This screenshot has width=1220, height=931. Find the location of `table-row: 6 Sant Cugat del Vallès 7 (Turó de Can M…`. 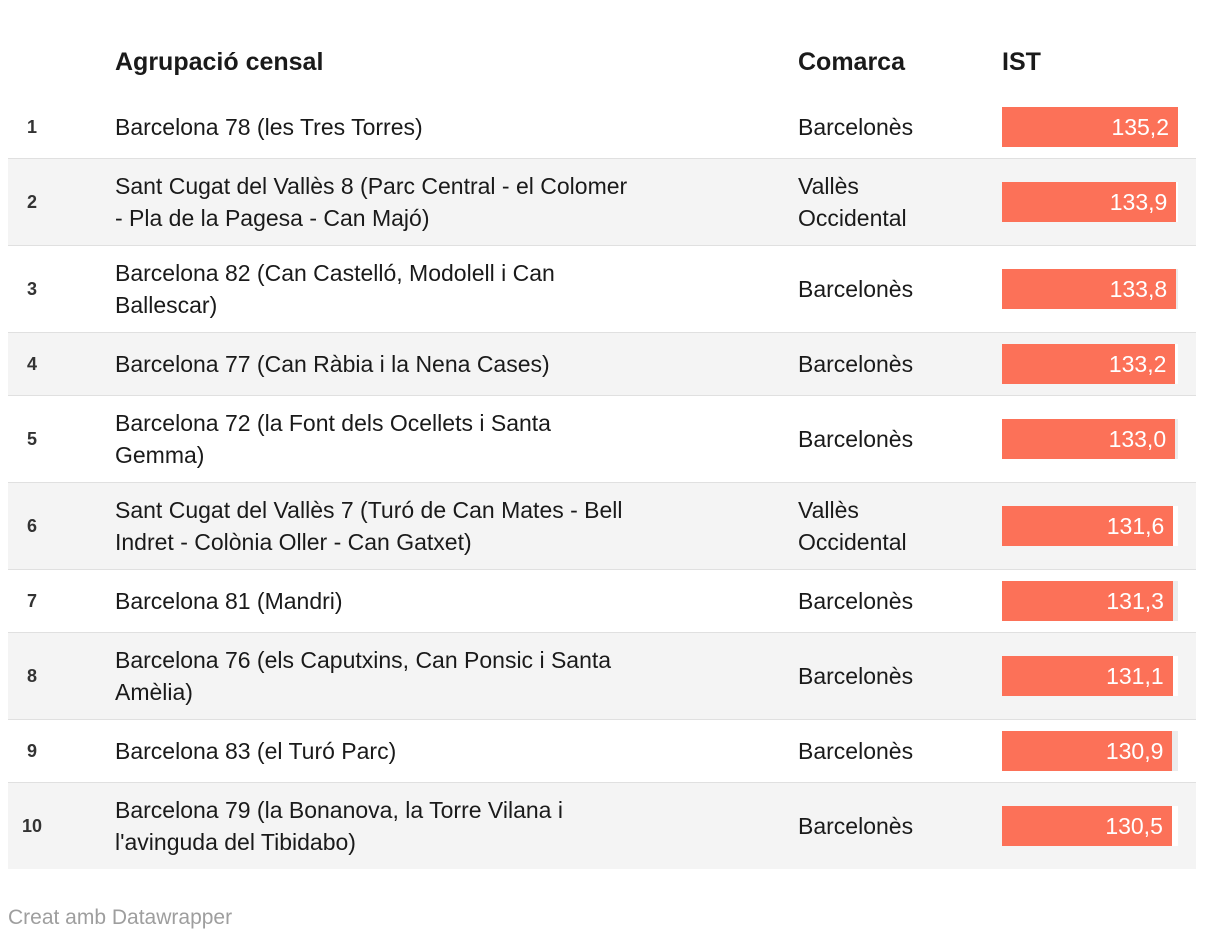

table-row: 6 Sant Cugat del Vallès 7 (Turó de Can M… is located at coordinates (602, 525).